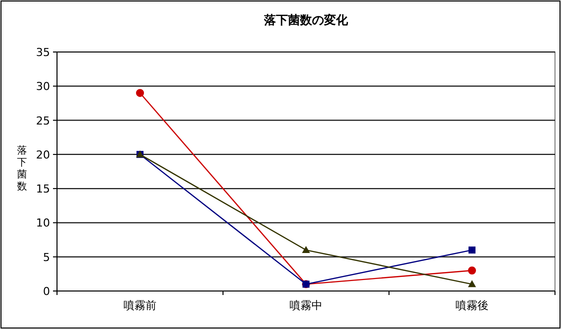 Image resolution: width=561 pixels, height=329 pixels. I want to click on chart-title: 落下菌数の変化, so click(306, 20).